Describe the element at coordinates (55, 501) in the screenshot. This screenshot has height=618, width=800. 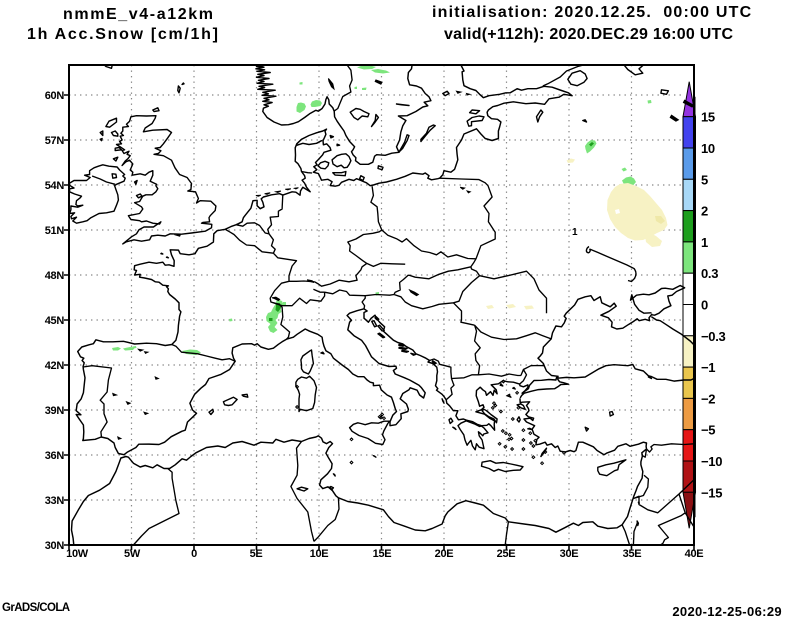
I see `svg-text: 33N` at that location.